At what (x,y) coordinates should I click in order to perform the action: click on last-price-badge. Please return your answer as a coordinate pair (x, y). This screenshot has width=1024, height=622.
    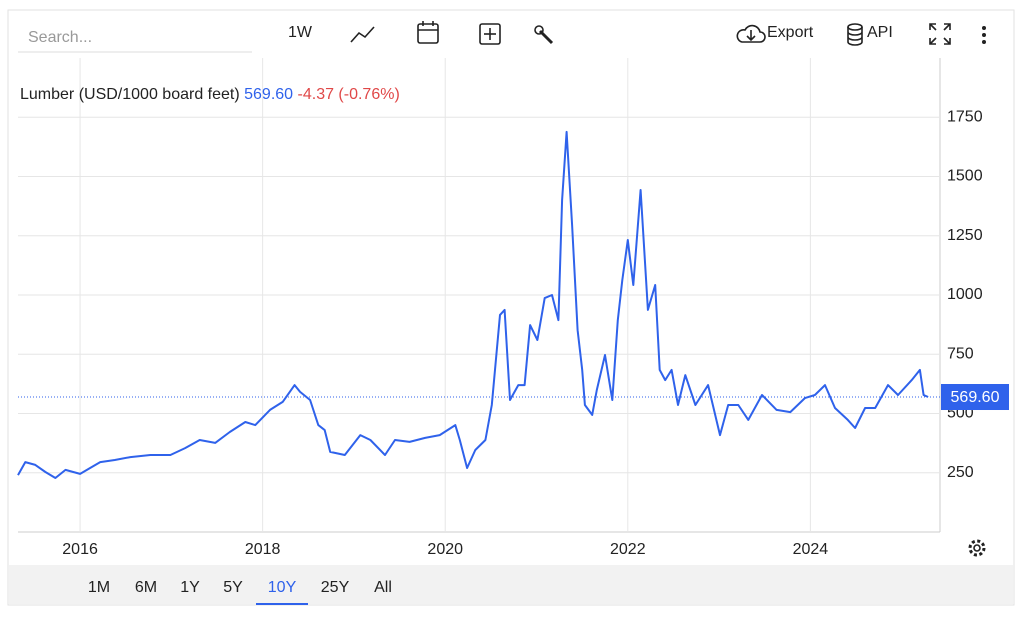
    Looking at the image, I should click on (975, 397).